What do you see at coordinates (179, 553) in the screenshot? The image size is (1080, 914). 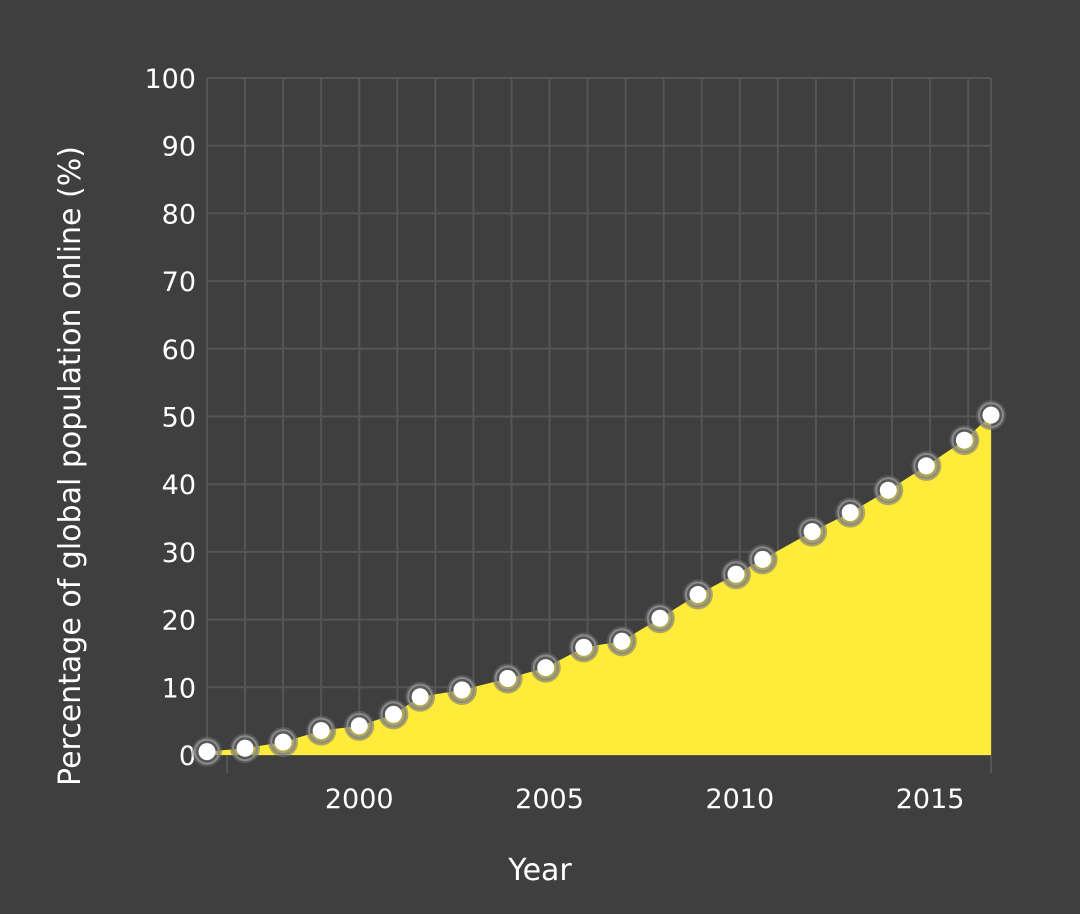 I see `y-tick-label: 30` at bounding box center [179, 553].